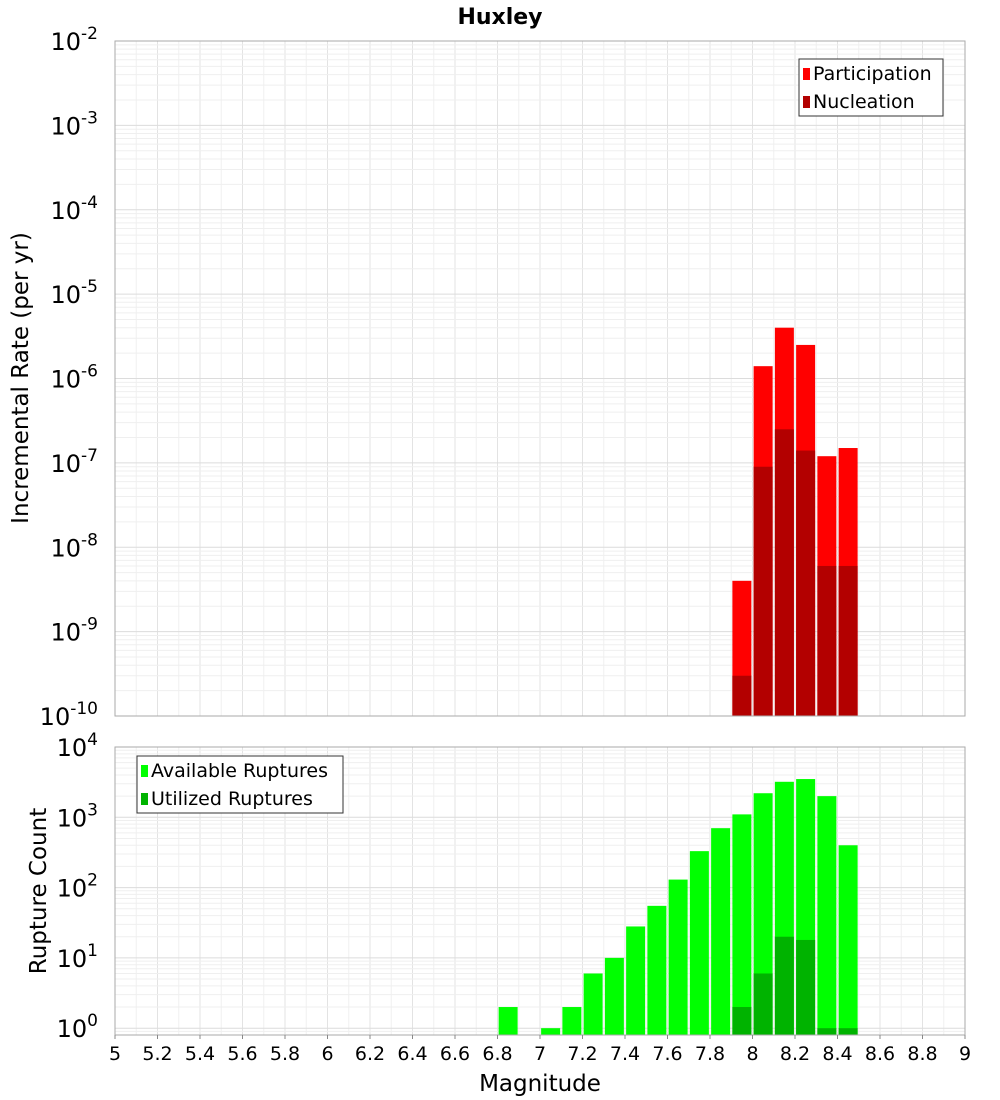 The width and height of the screenshot is (1000, 1100). Describe the element at coordinates (540, 1084) in the screenshot. I see `x-axis-label: Magnitude` at that location.